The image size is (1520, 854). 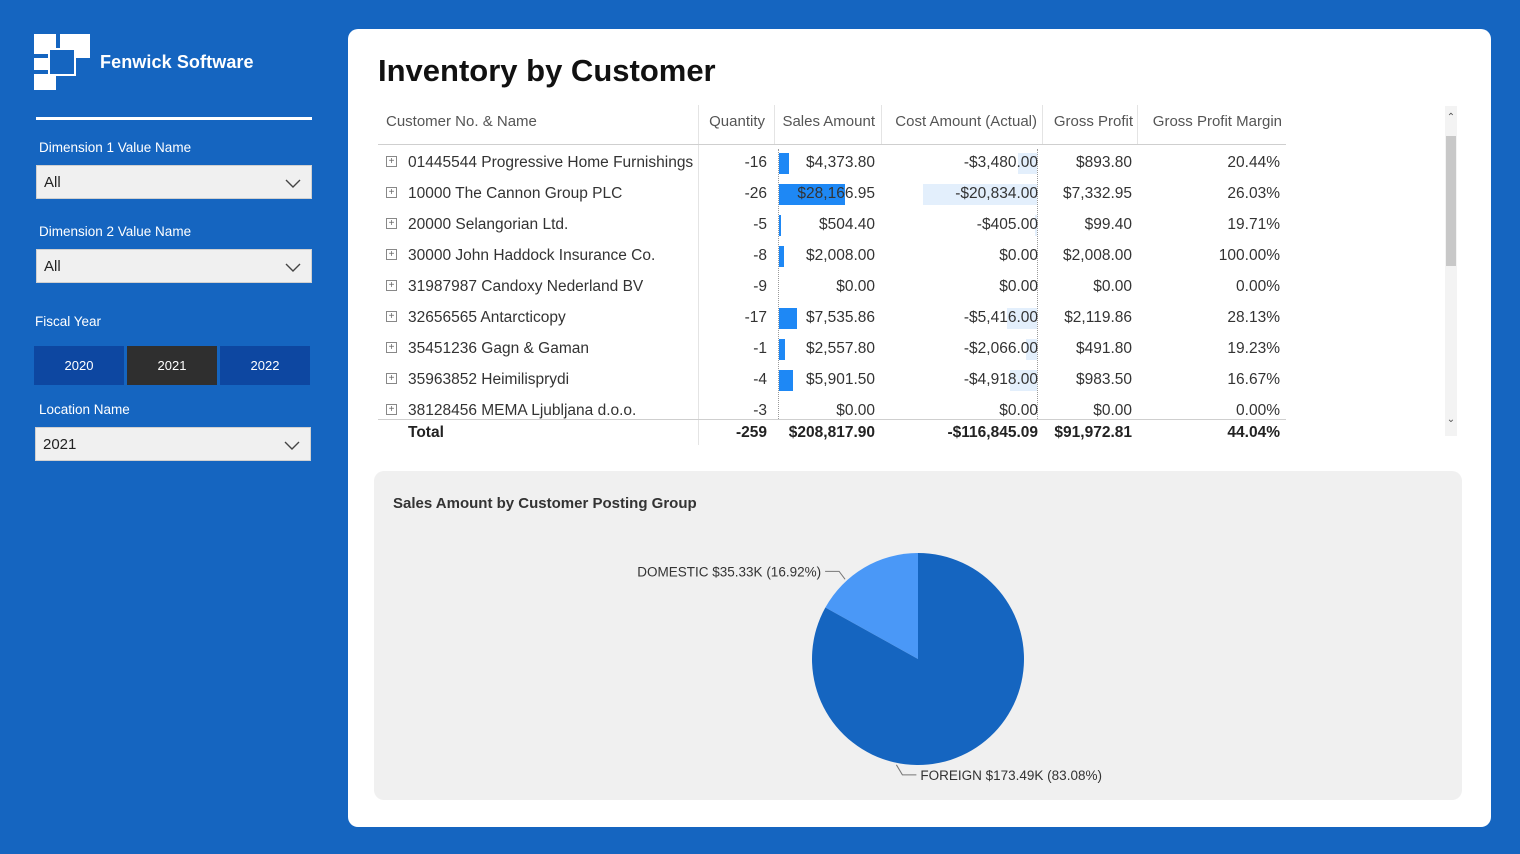 I want to click on column-header-sales-amount: Sales Amount, so click(x=828, y=121).